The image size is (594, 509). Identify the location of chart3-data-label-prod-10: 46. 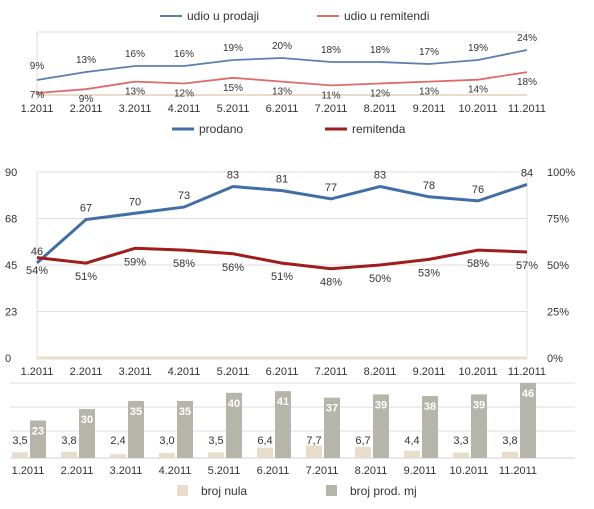
(528, 394).